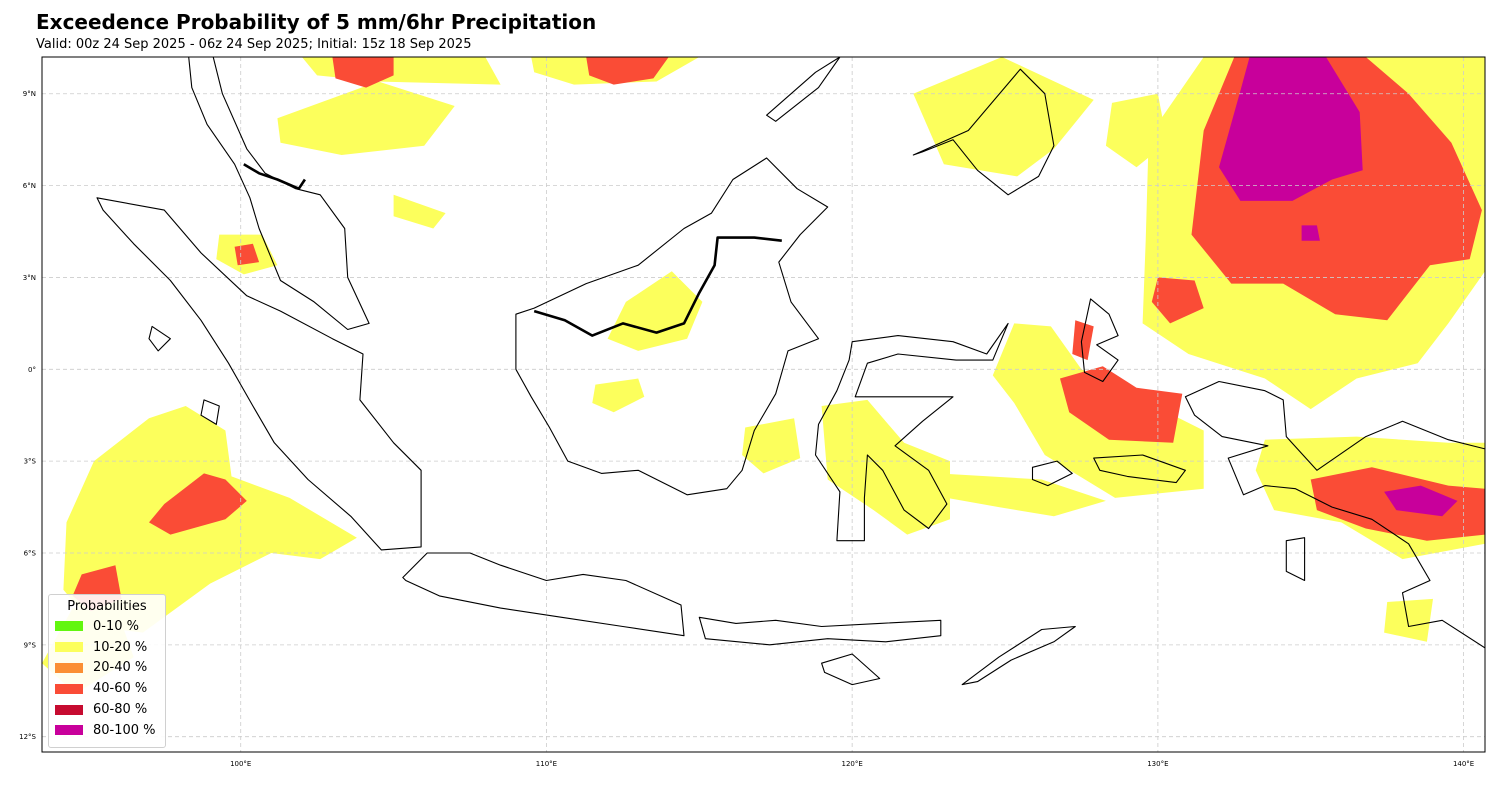 The width and height of the screenshot is (1500, 800). Describe the element at coordinates (1334, 514) in the screenshot. I see `coastline-new-guinea` at that location.